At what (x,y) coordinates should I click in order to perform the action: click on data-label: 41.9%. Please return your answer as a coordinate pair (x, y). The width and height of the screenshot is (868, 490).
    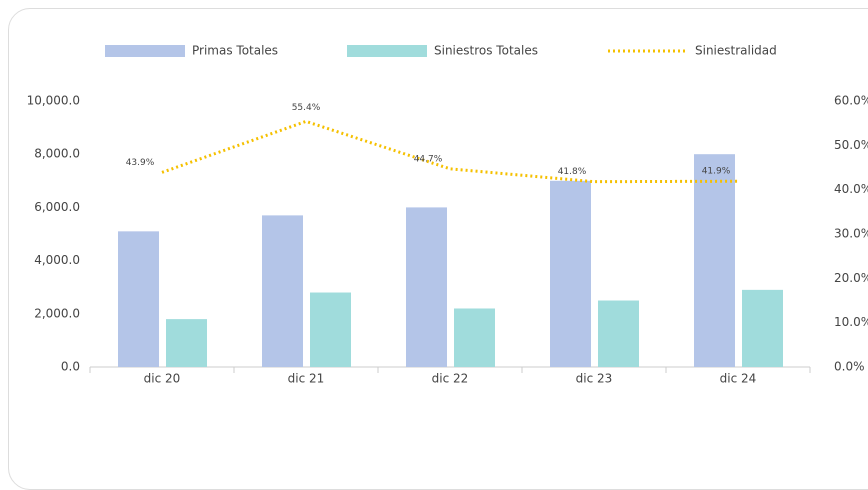
    Looking at the image, I should click on (716, 172).